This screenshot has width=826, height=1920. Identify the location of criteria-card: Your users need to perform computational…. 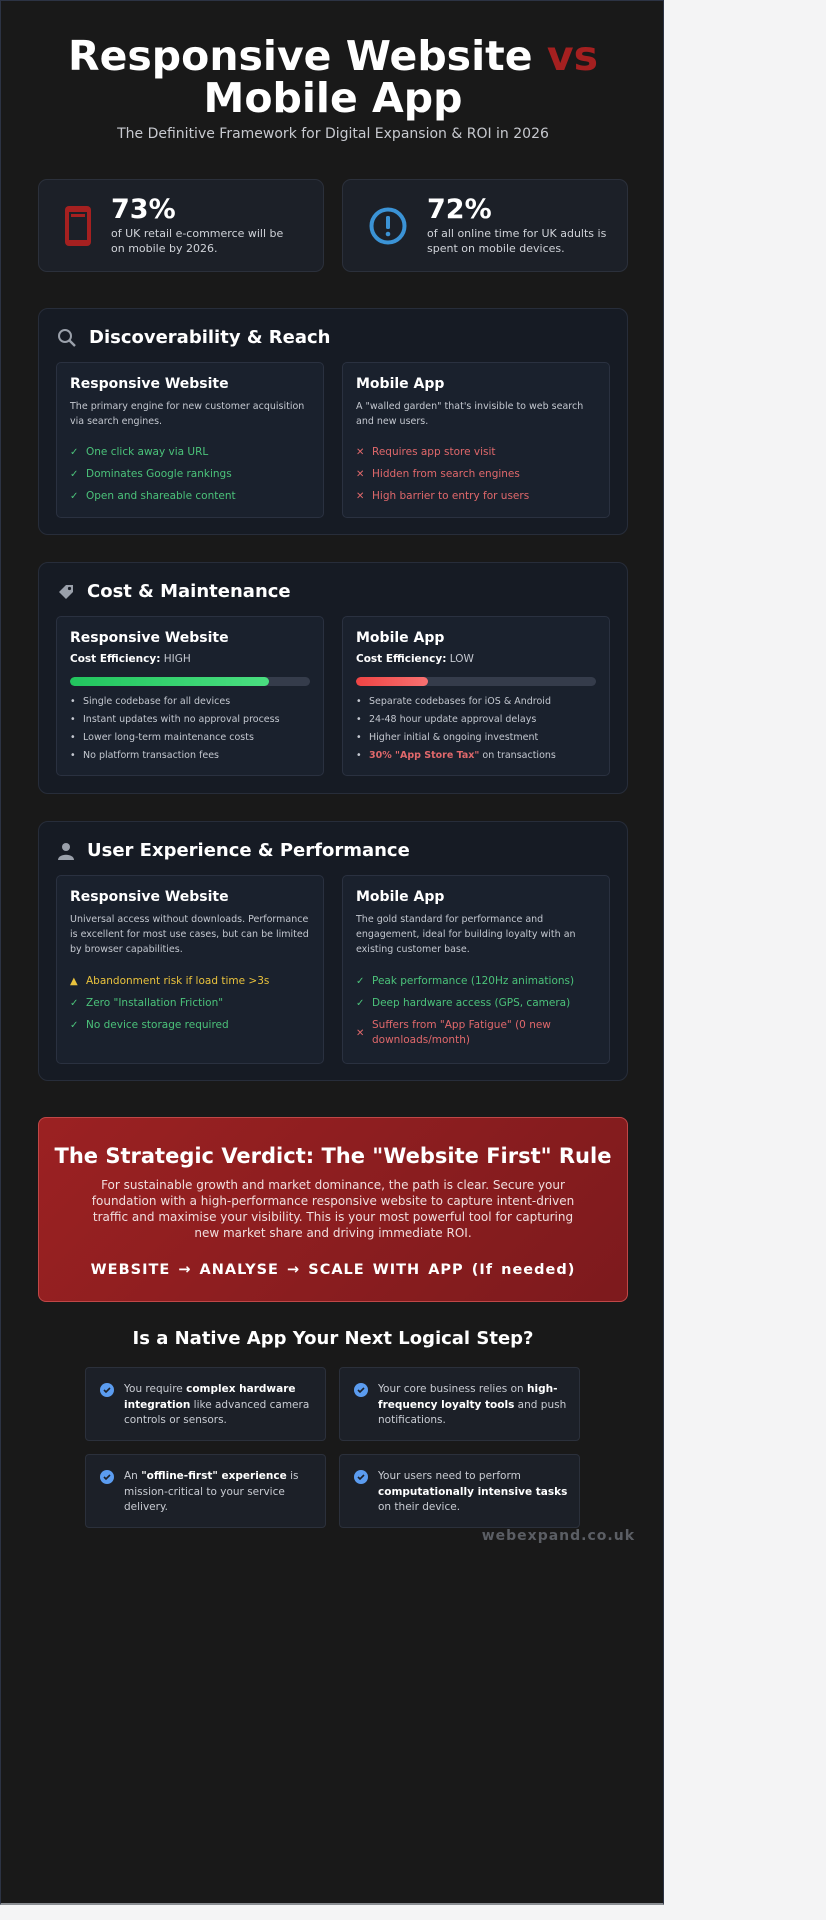
(459, 1491).